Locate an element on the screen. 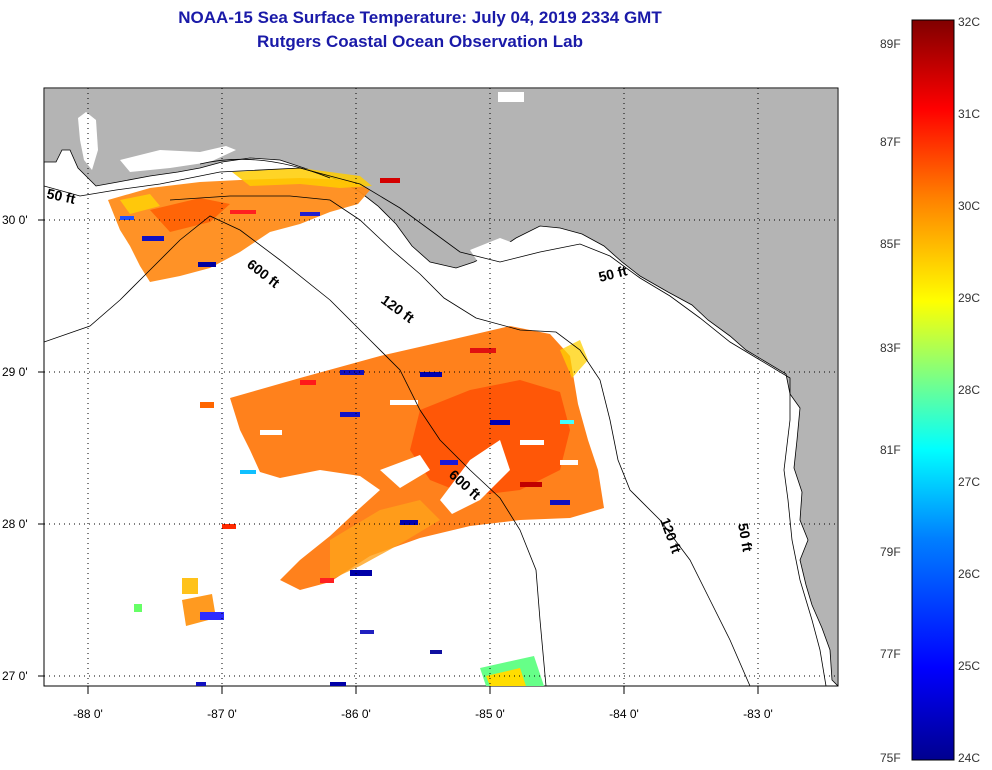  bay-choctaw is located at coordinates (493, 250).